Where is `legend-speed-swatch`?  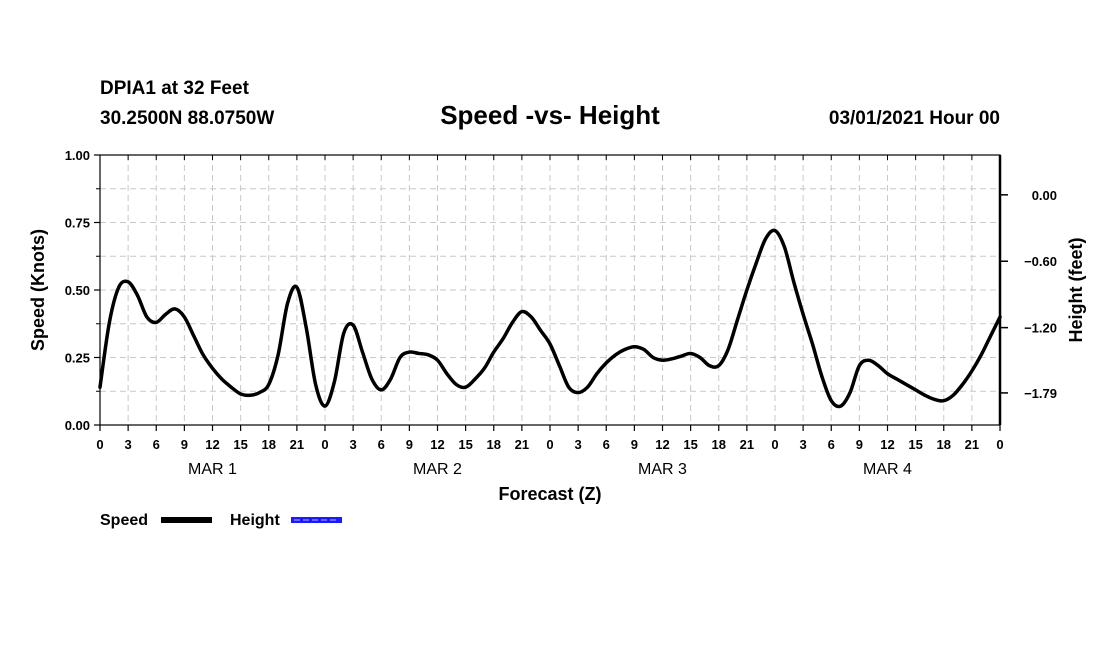
legend-speed-swatch is located at coordinates (186, 520).